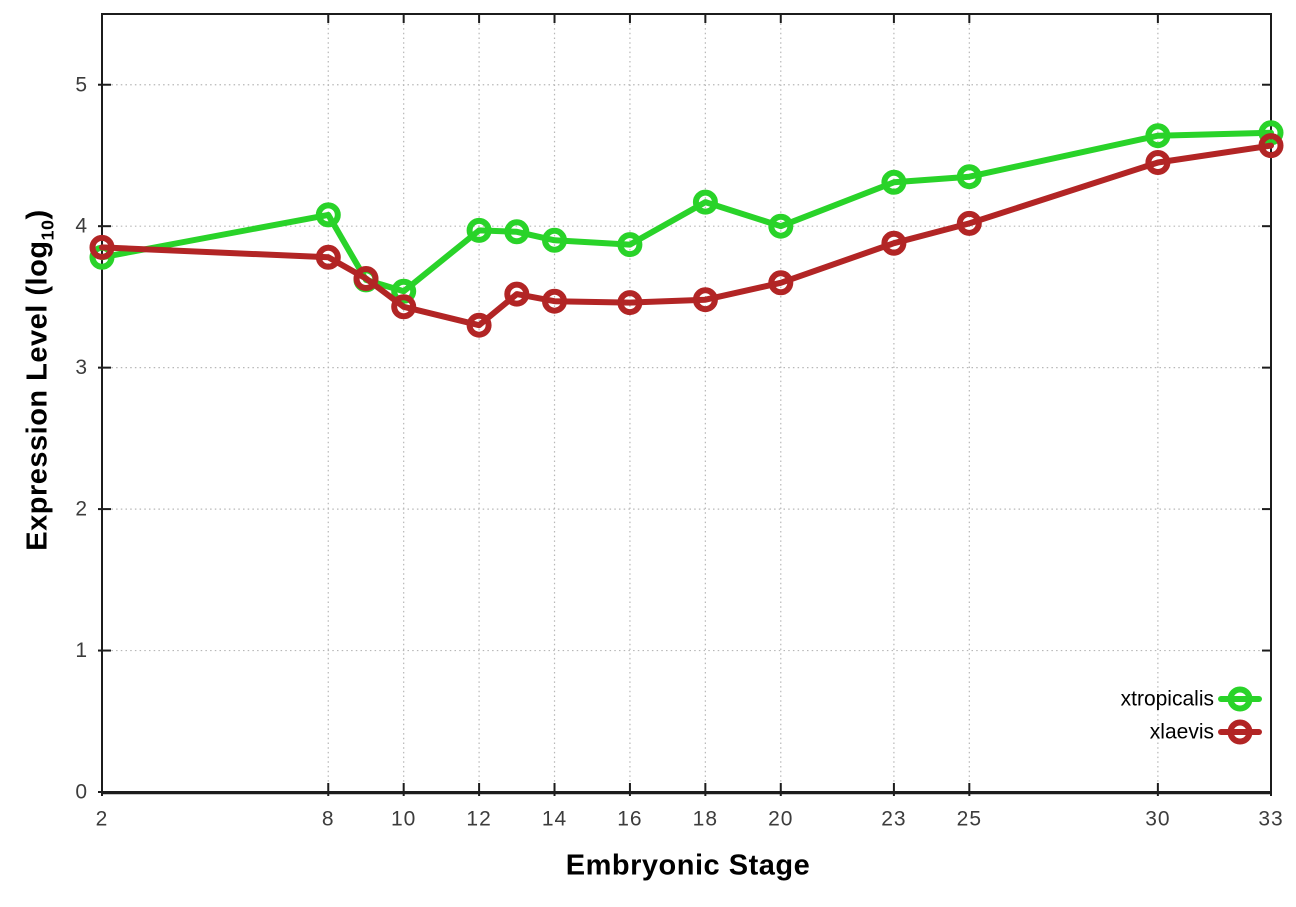  I want to click on legend-marker-xlaevis, so click(1240, 732).